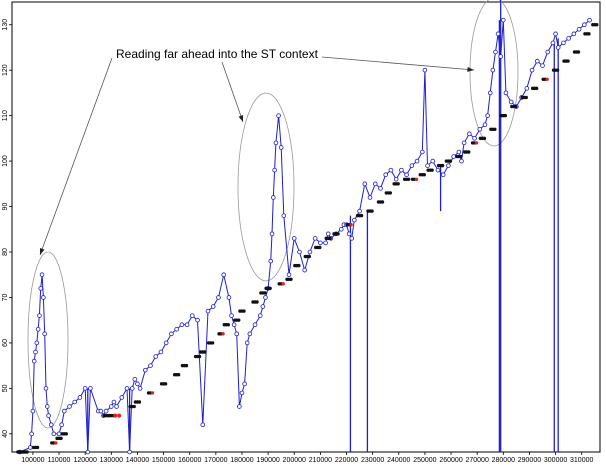 Image resolution: width=606 pixels, height=473 pixels. Describe the element at coordinates (215, 460) in the screenshot. I see `x-tick-label: 170000` at that location.